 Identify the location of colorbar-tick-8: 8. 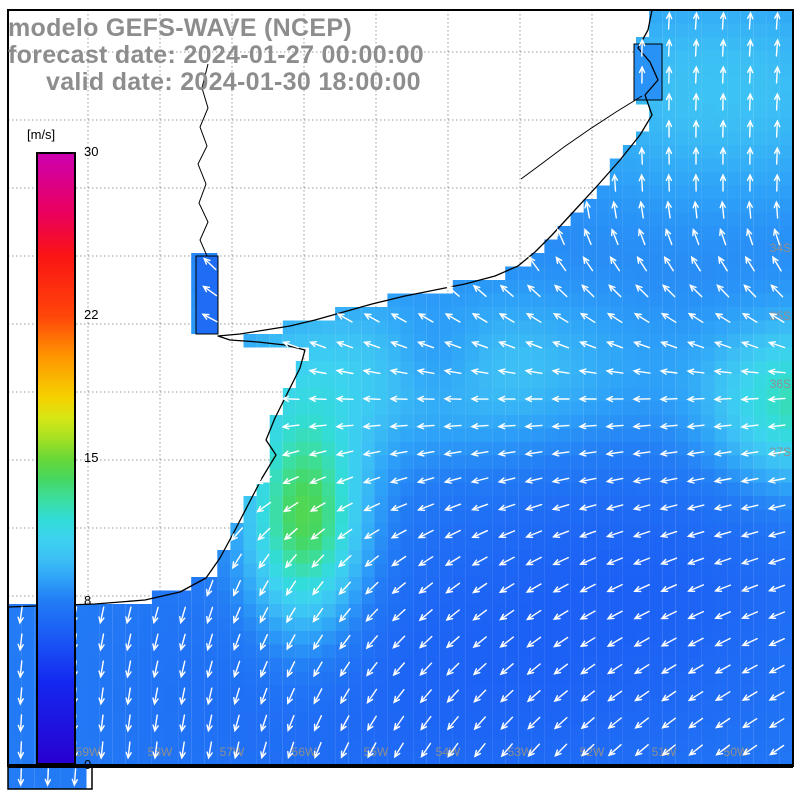
(88, 600).